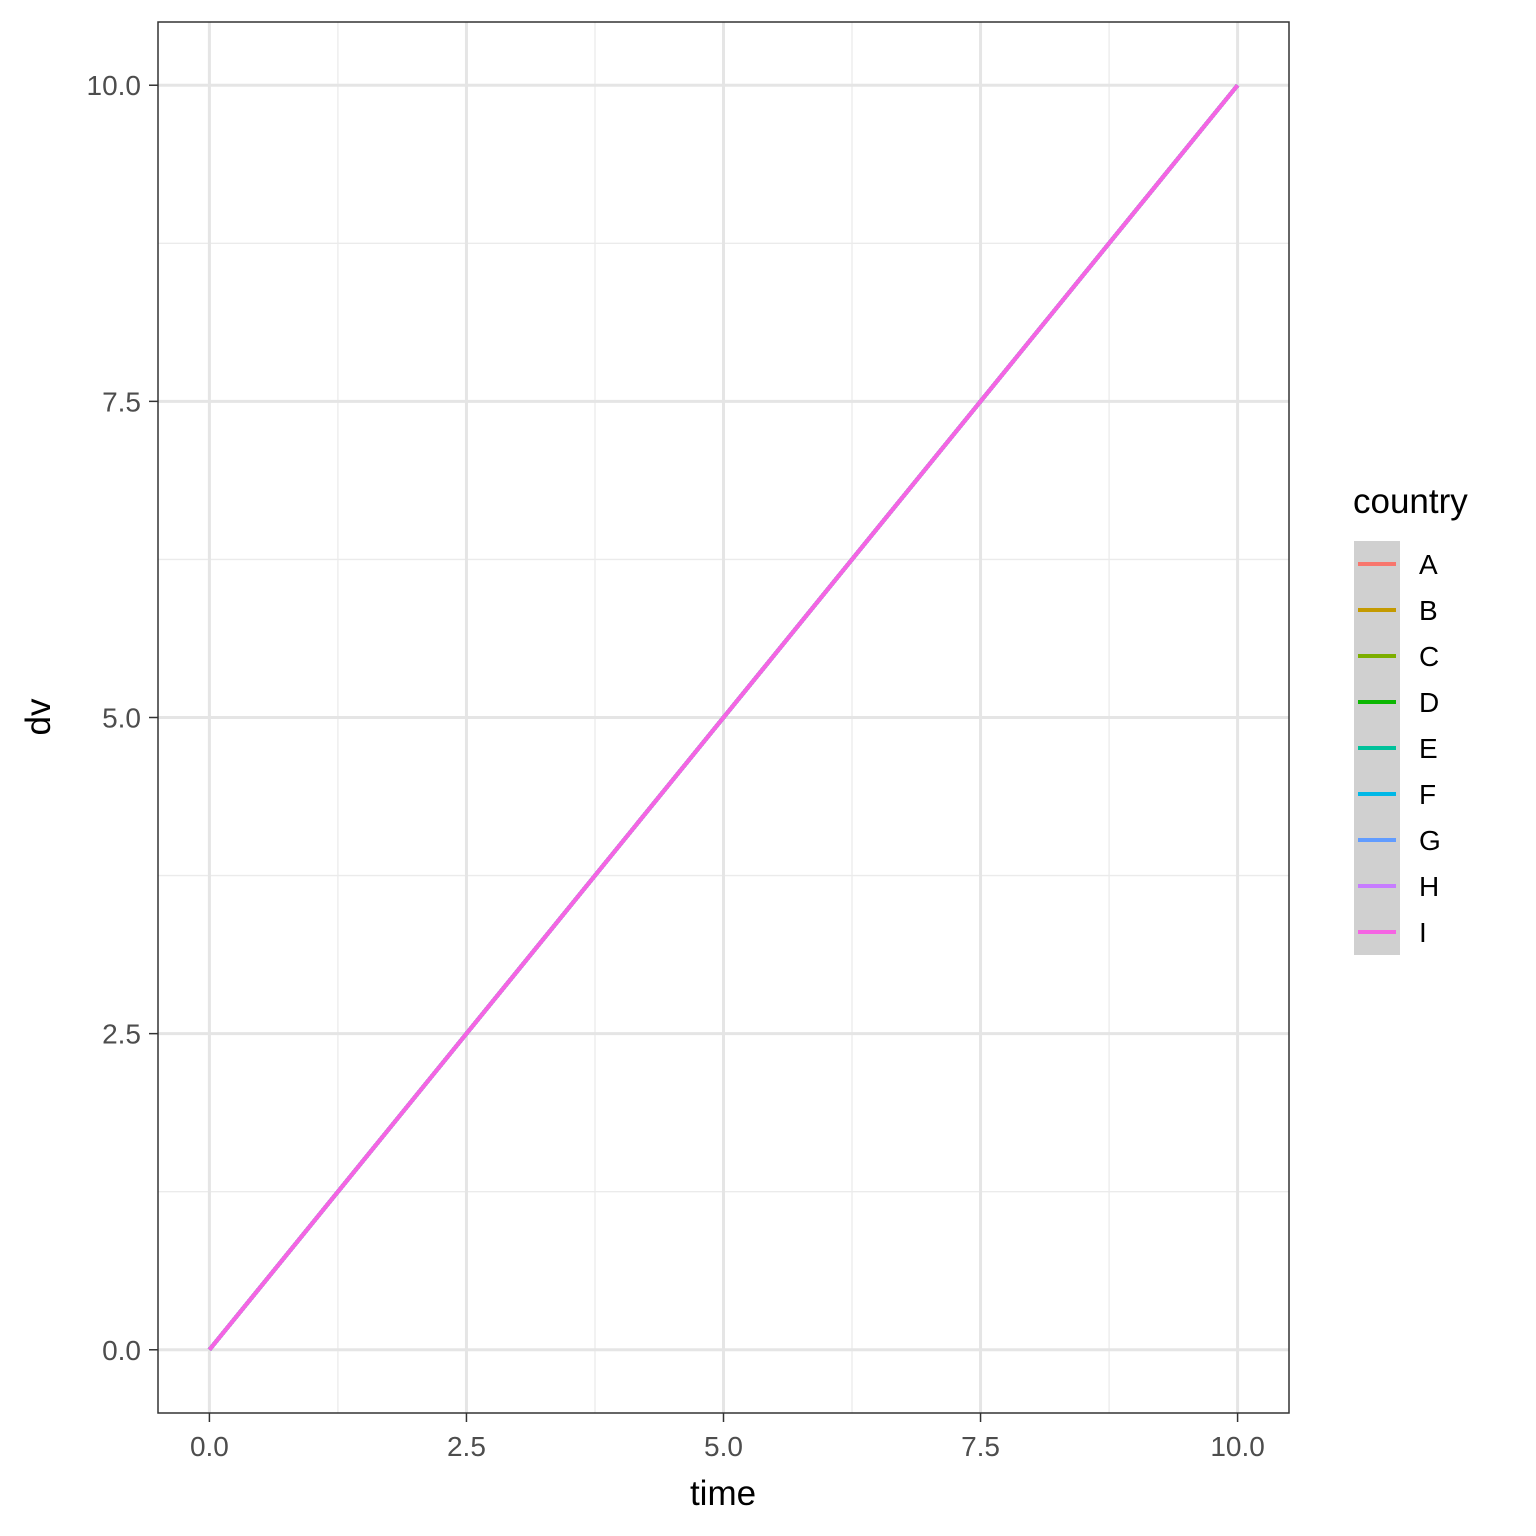 The image size is (1536, 1536). I want to click on legend-label-C: C, so click(1429, 656).